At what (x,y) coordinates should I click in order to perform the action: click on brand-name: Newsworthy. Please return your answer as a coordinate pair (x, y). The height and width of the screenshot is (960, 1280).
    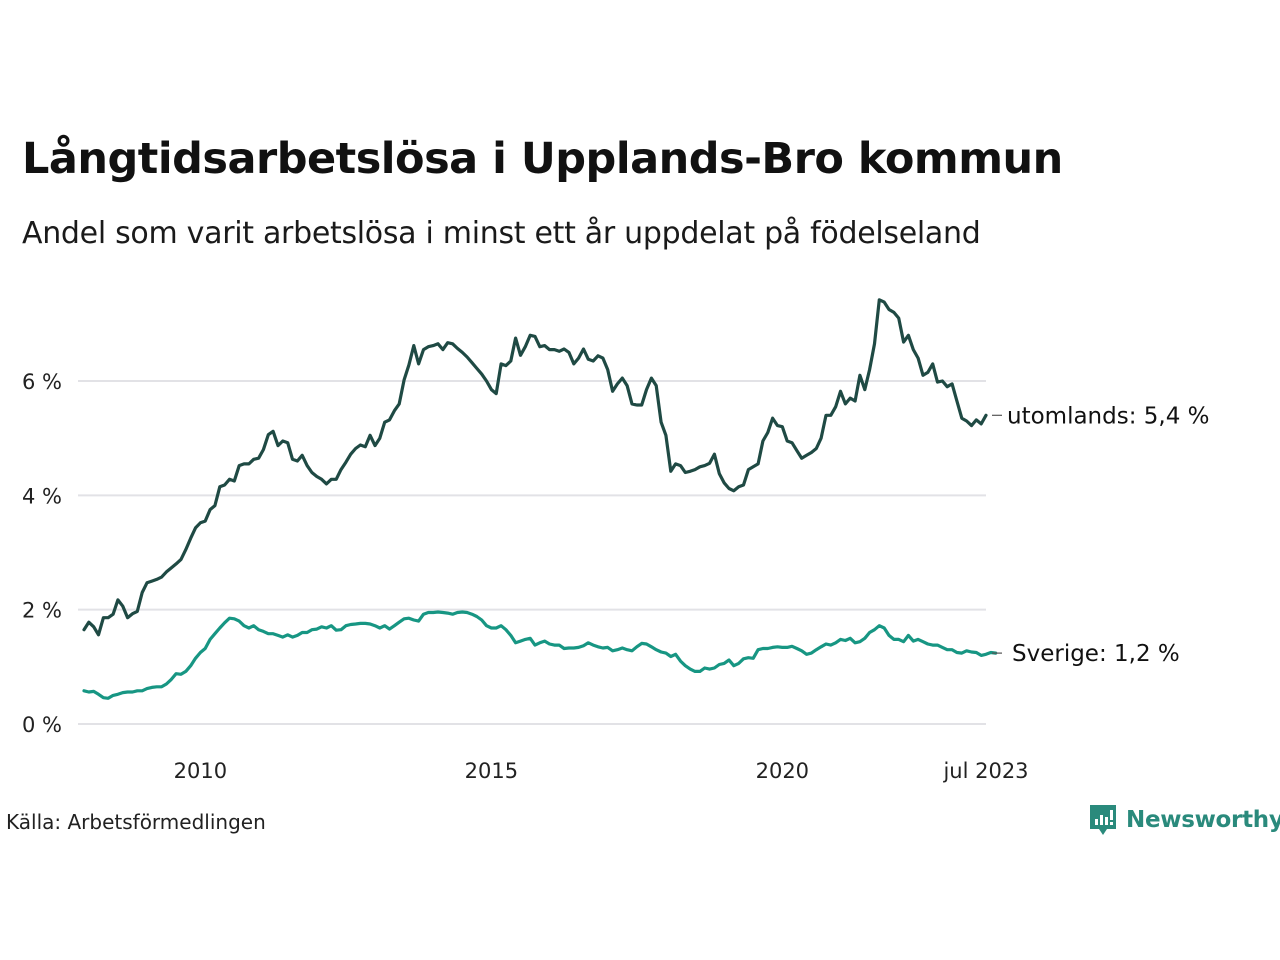
    Looking at the image, I should click on (1203, 820).